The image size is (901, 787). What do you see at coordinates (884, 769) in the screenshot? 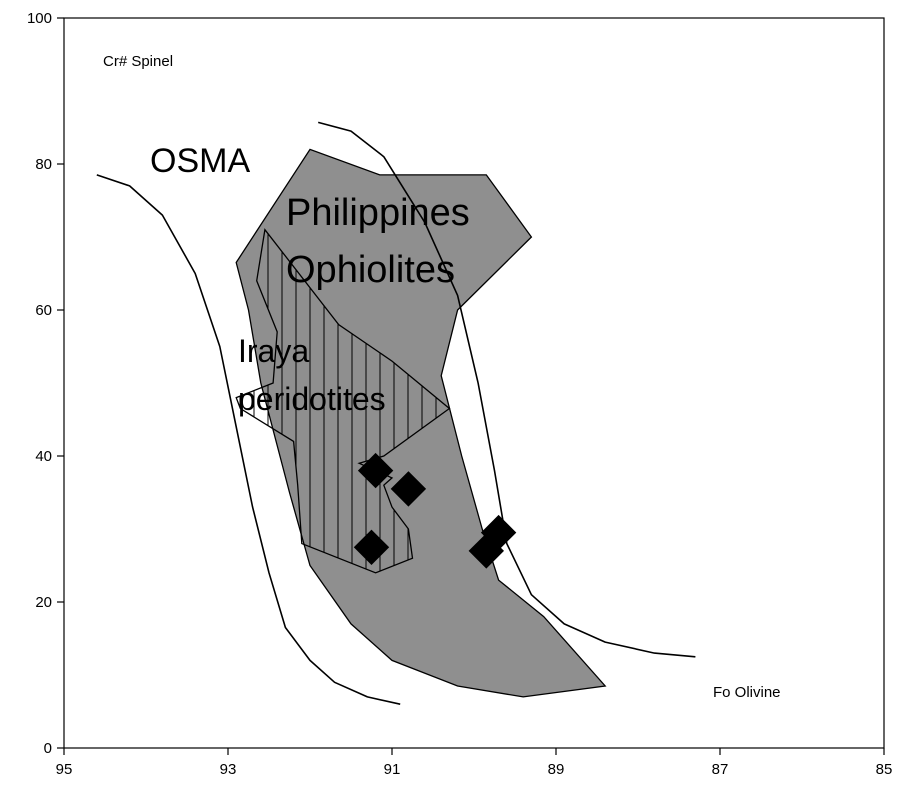
I see `x-tick-label: 85` at bounding box center [884, 769].